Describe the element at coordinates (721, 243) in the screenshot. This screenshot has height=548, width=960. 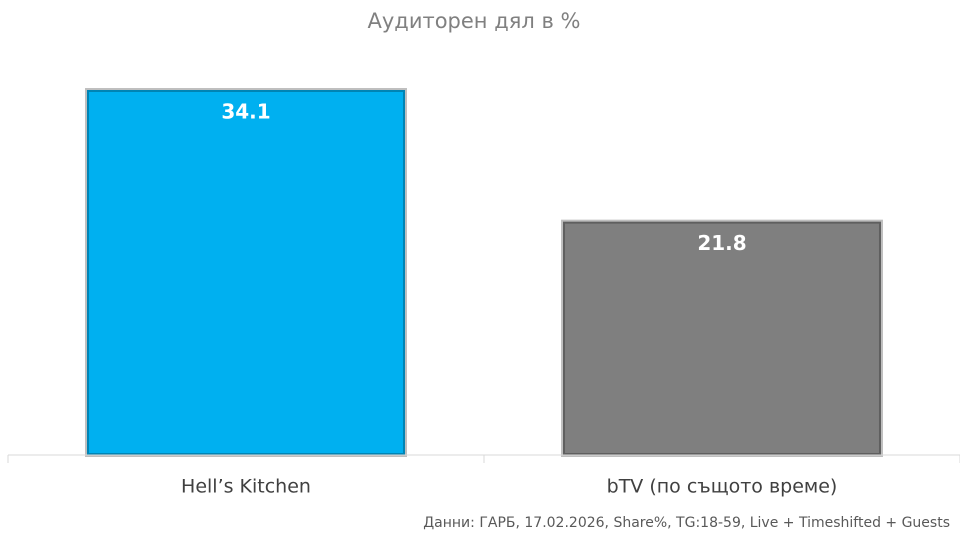
I see `value-label: 21.8` at that location.